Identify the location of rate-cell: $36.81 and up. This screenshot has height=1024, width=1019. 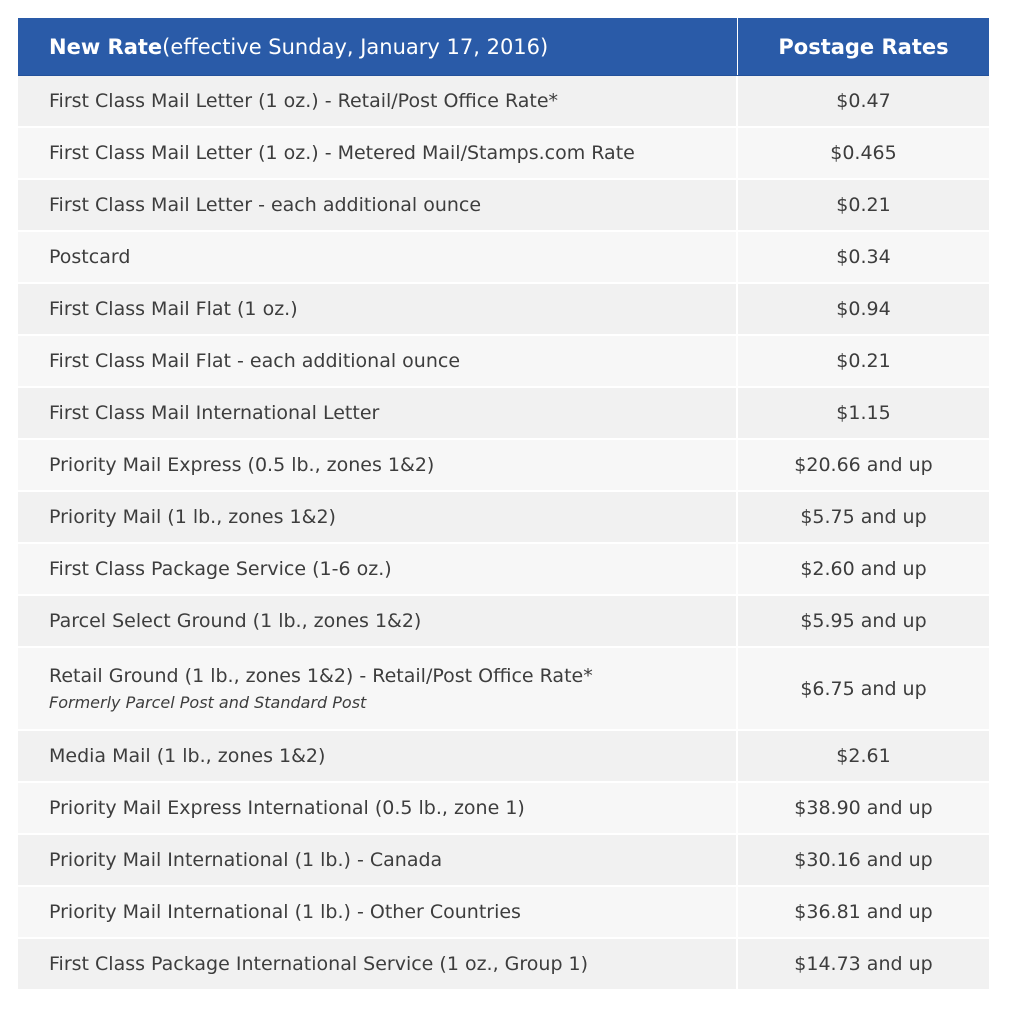
(863, 912).